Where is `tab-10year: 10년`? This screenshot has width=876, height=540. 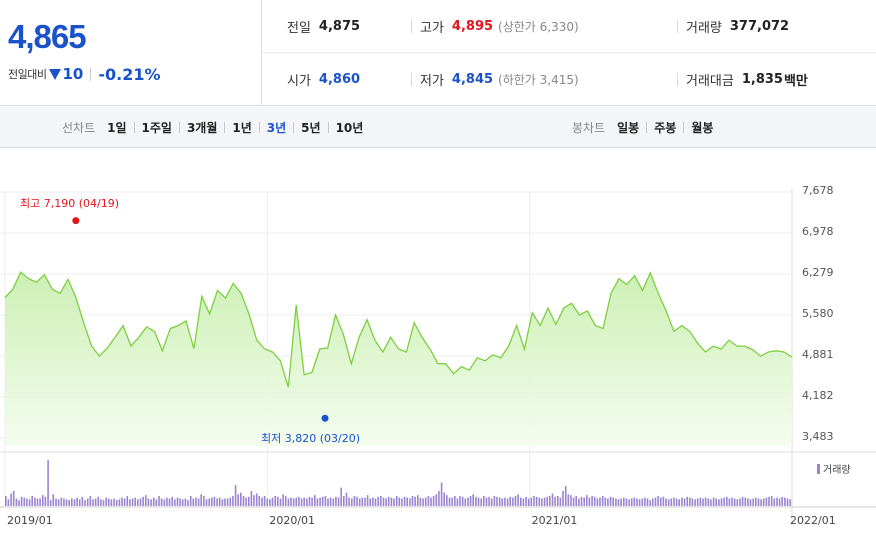
tab-10year: 10년 is located at coordinates (349, 127).